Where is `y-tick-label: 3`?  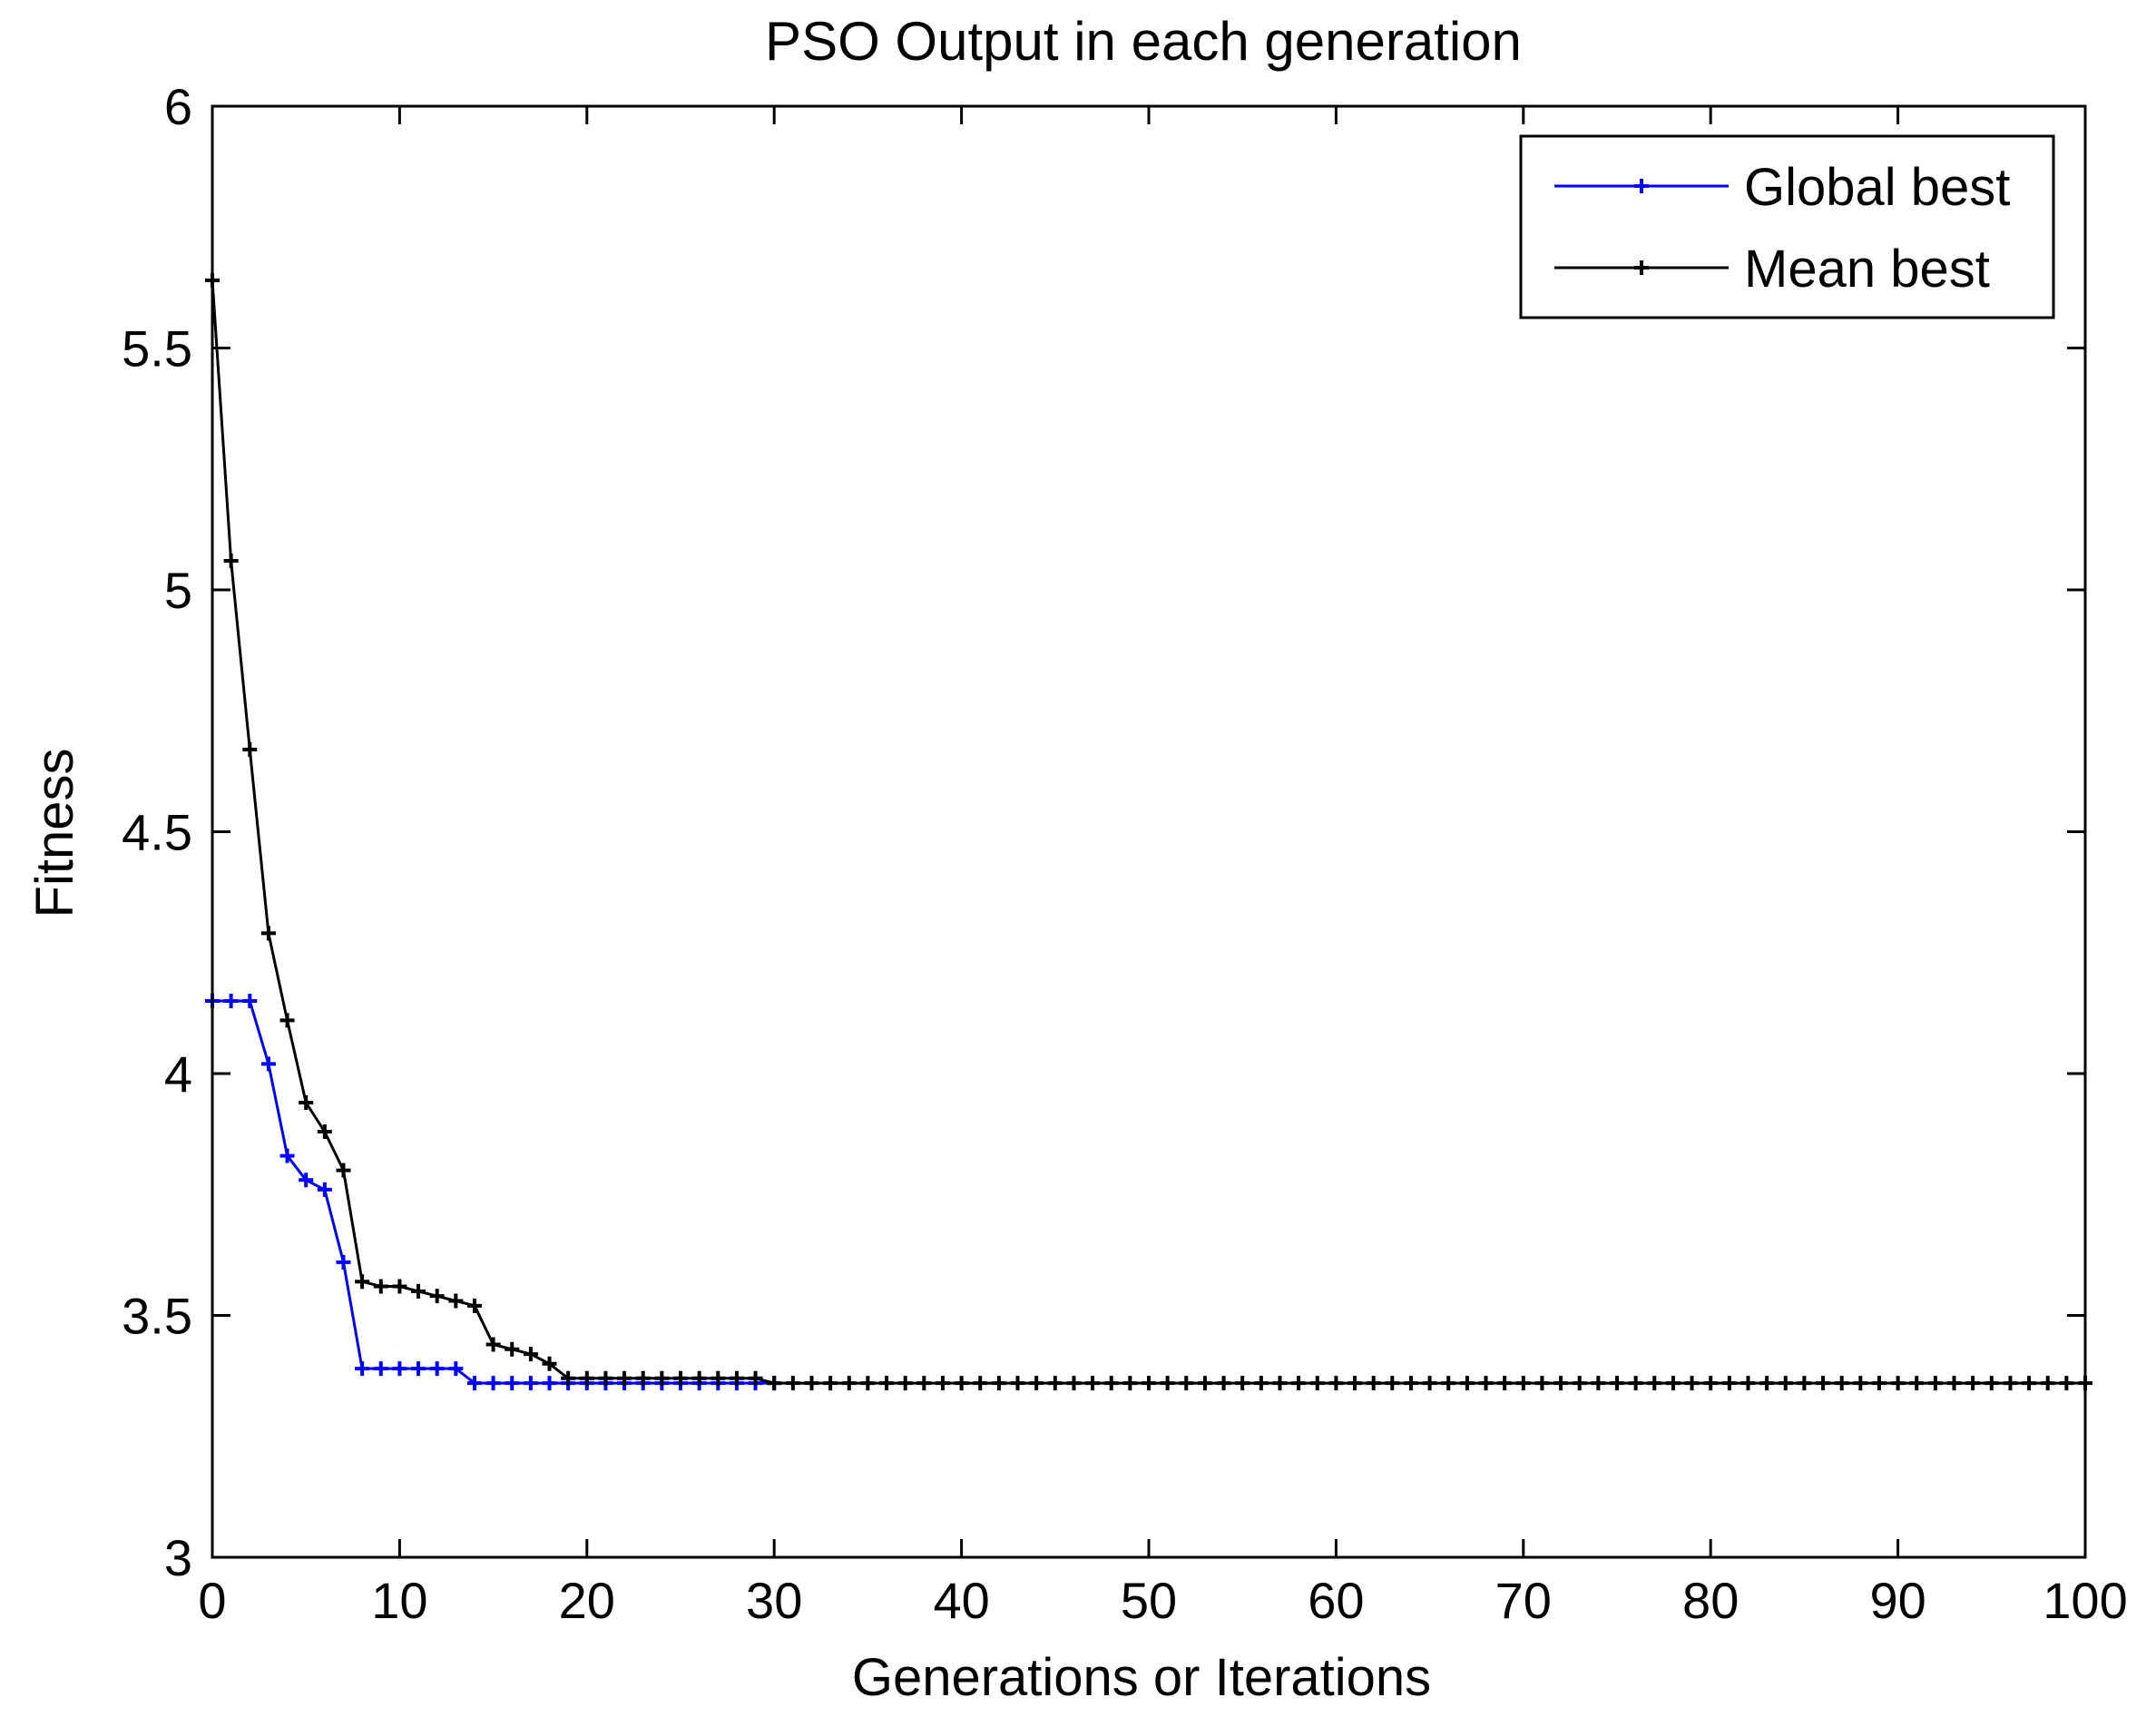 y-tick-label: 3 is located at coordinates (178, 1558).